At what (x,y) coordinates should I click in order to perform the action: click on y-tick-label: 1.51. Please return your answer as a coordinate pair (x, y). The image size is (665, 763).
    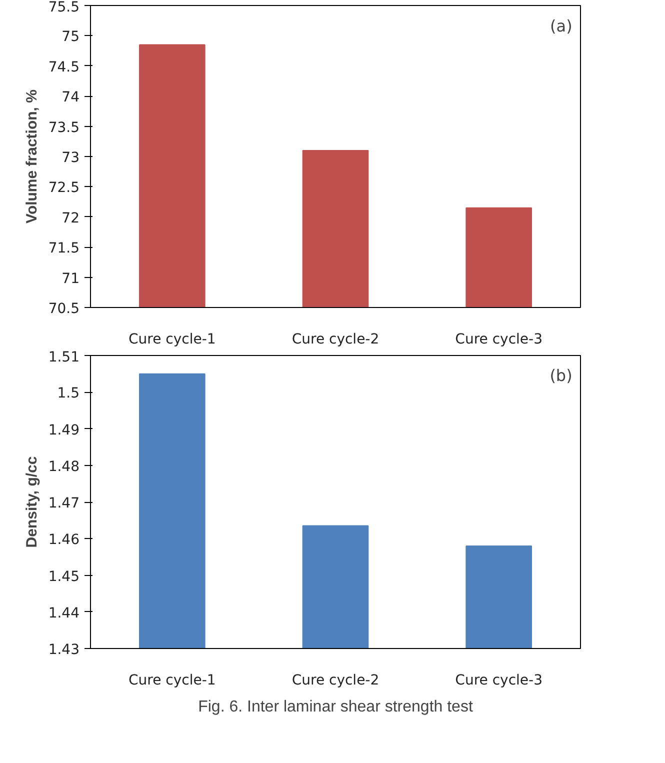
    Looking at the image, I should click on (64, 358).